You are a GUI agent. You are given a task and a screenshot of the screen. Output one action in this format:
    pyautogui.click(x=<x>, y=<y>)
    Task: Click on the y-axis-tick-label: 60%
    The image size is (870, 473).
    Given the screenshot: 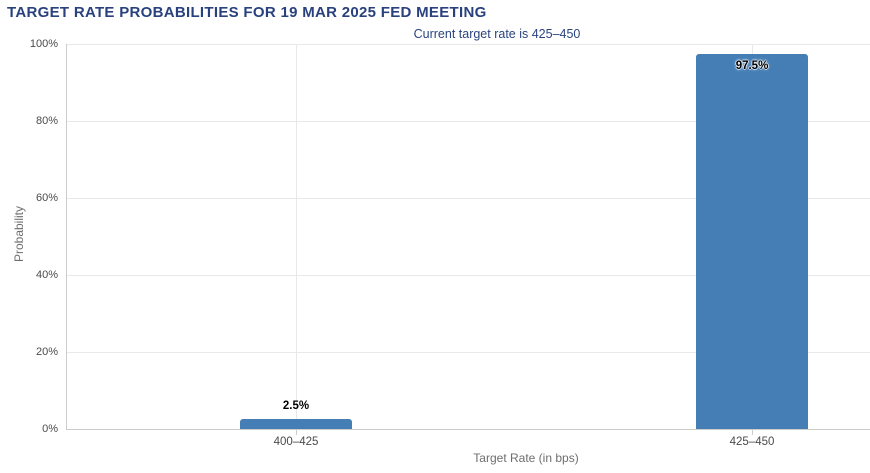 What is the action you would take?
    pyautogui.click(x=46, y=198)
    